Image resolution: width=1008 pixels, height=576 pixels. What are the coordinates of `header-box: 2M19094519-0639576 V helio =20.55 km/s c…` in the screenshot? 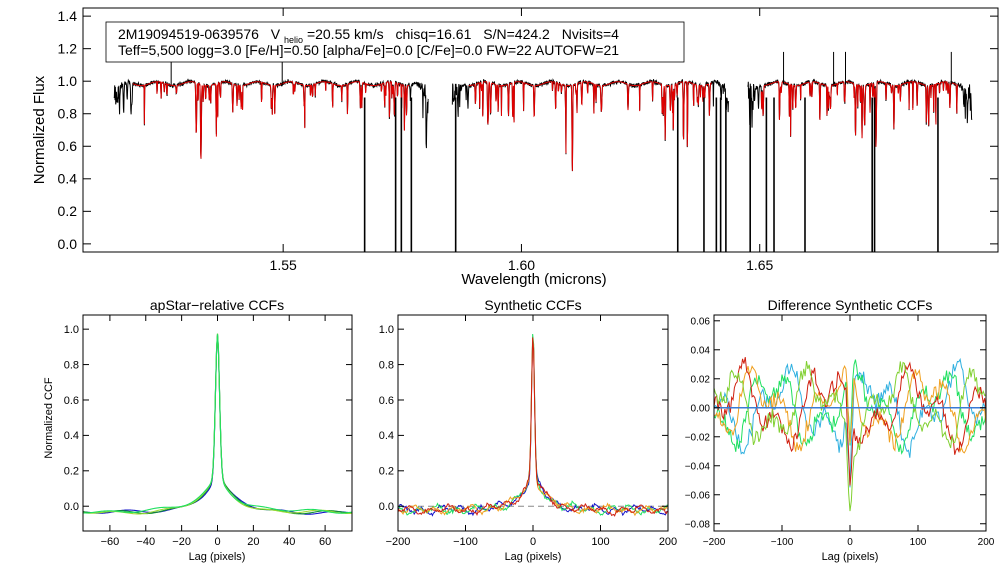 It's located at (395, 42).